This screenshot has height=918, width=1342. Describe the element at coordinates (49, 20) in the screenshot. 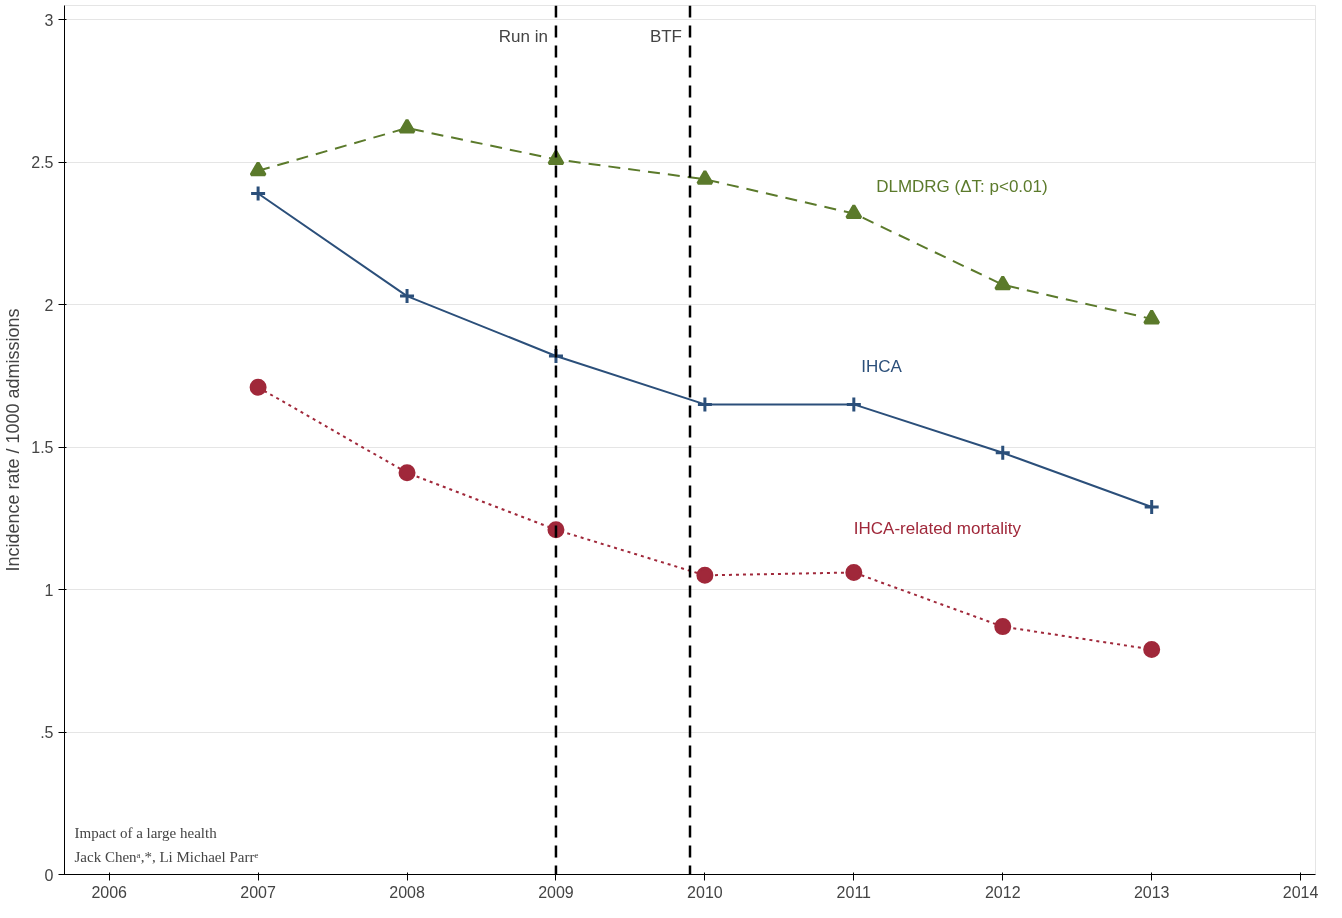

I see `y-tick-label: 3` at that location.